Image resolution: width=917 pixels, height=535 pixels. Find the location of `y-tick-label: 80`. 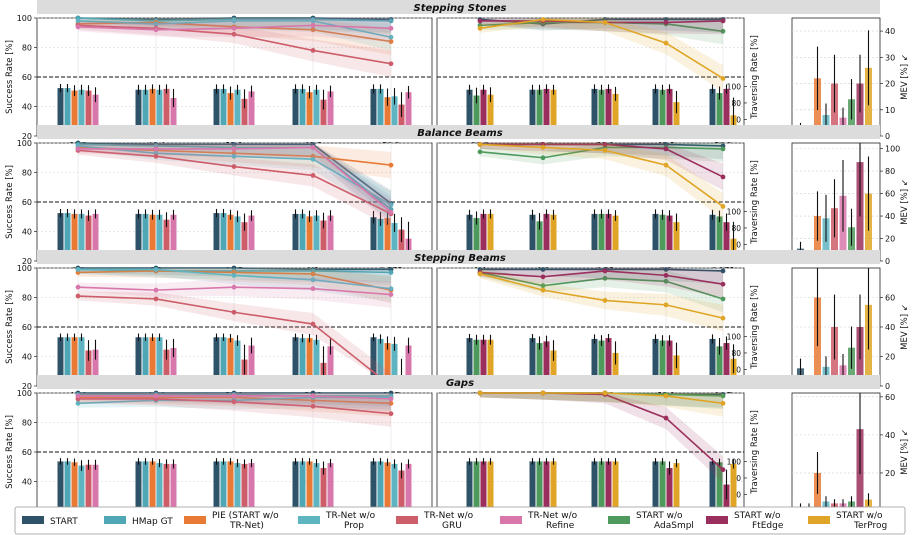

y-tick-label: 80 is located at coordinates (27, 48).